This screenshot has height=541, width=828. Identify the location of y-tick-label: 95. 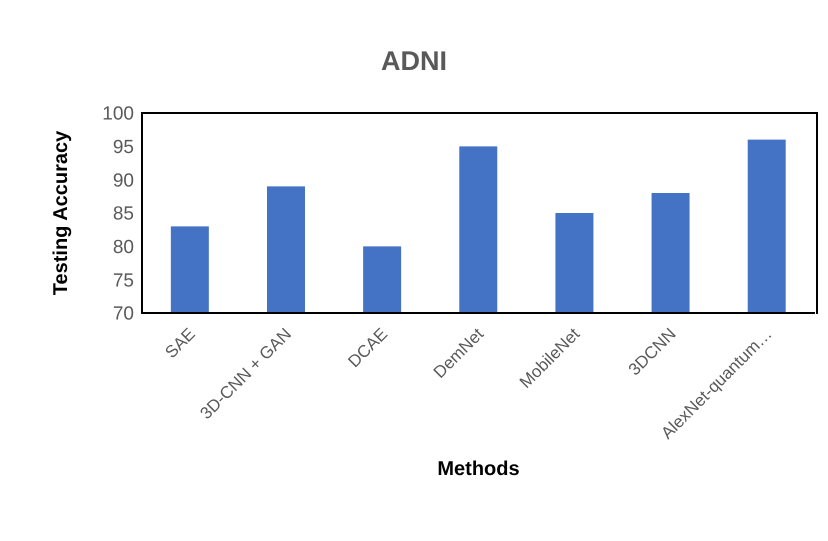
(123, 147).